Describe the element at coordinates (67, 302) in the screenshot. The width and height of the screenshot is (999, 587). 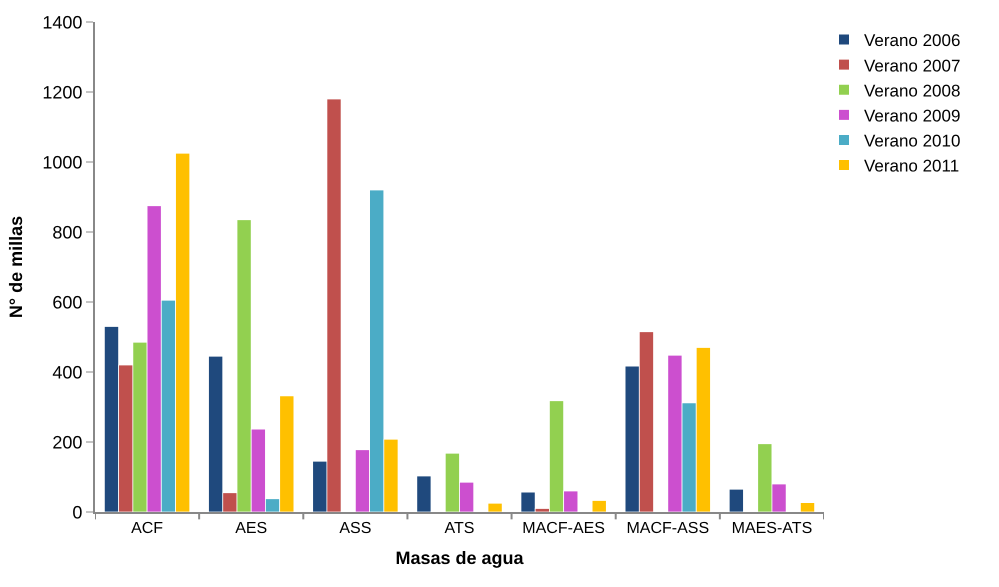
I see `y-tick-label: 600` at that location.